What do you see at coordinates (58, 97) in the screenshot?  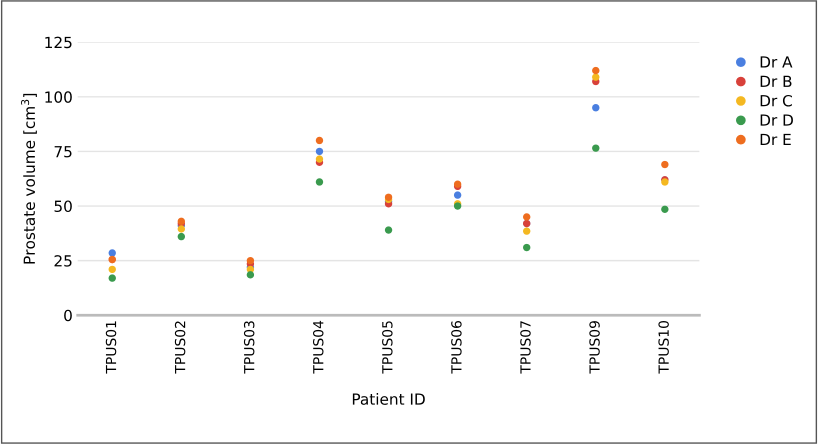 I see `y-tick-label: 100` at bounding box center [58, 97].